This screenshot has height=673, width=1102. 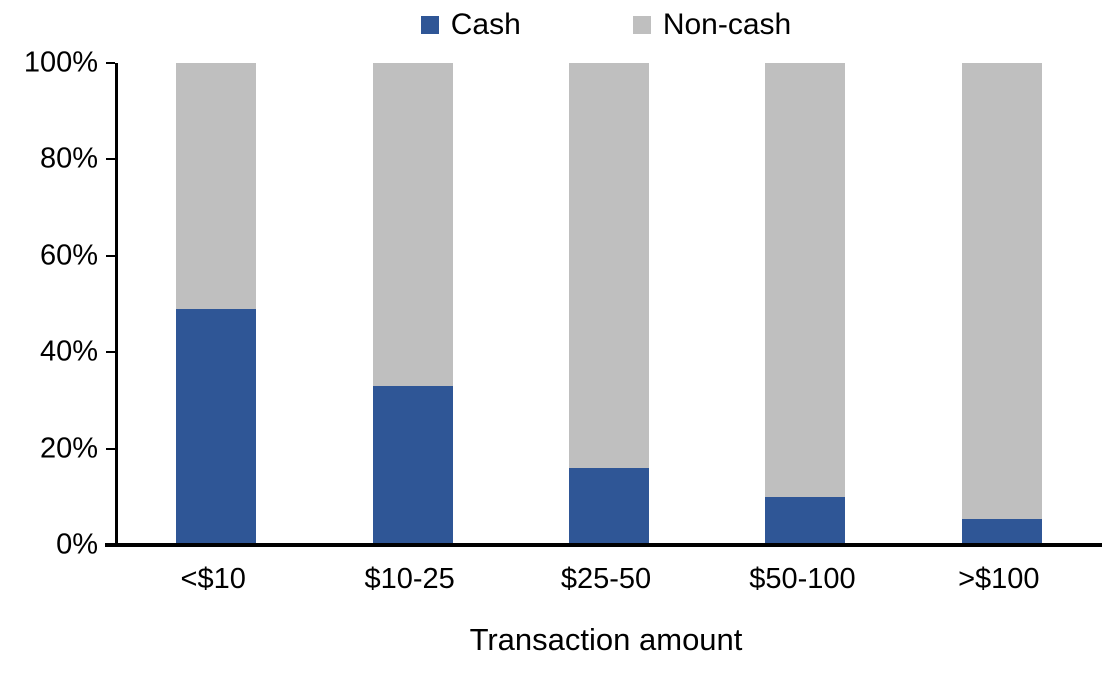 What do you see at coordinates (60, 62) in the screenshot?
I see `y-tick-label: 100%` at bounding box center [60, 62].